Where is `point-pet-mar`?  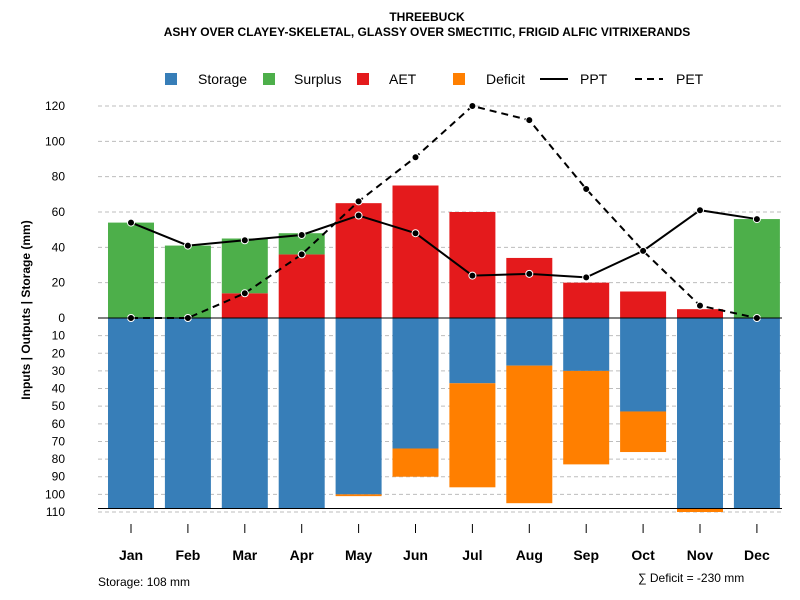 point-pet-mar is located at coordinates (244, 293).